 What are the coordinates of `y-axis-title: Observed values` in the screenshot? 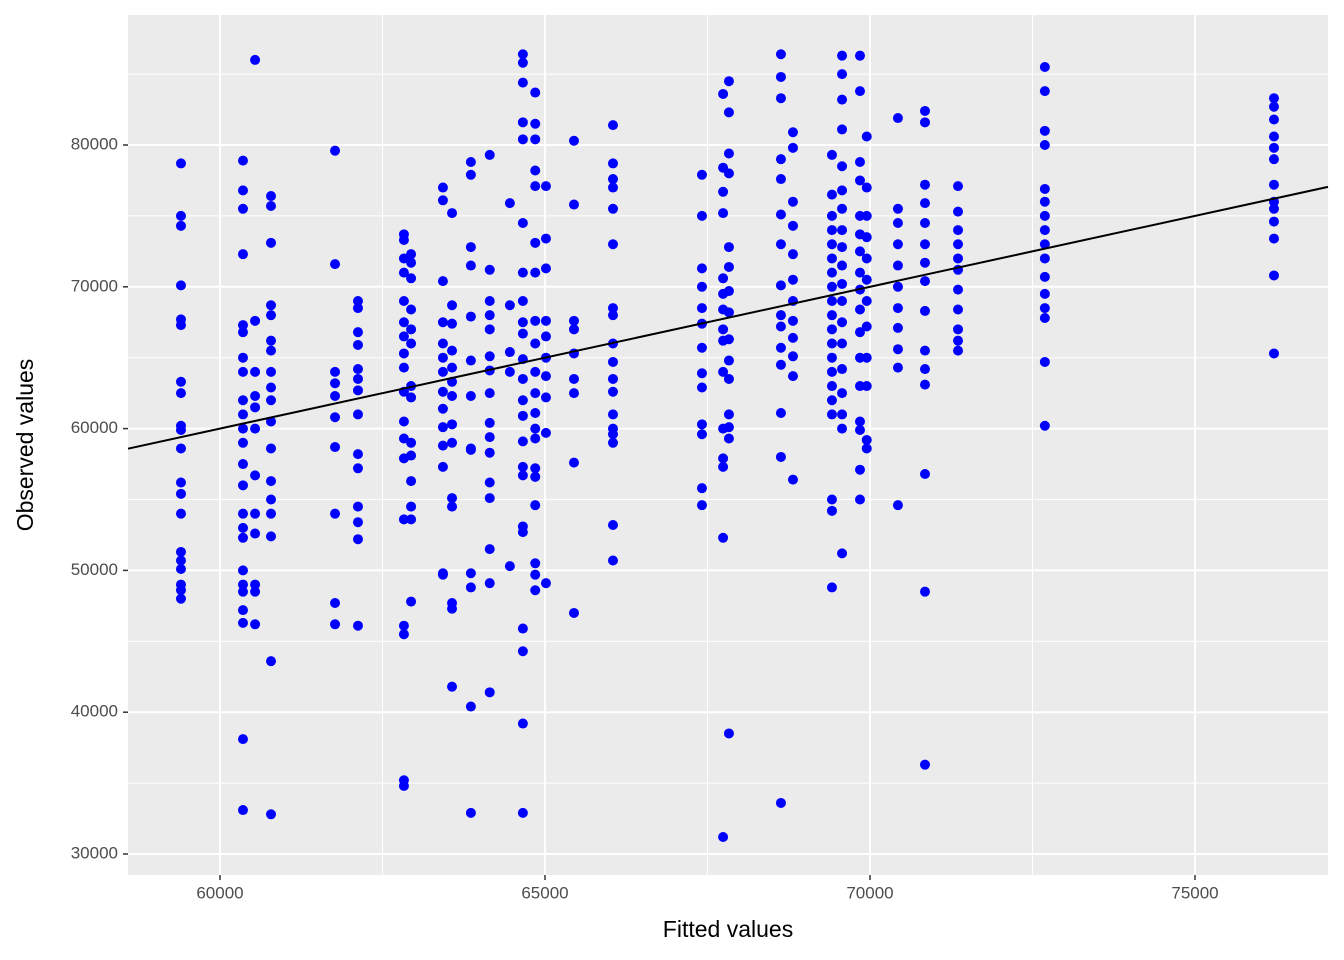 It's located at (25, 445).